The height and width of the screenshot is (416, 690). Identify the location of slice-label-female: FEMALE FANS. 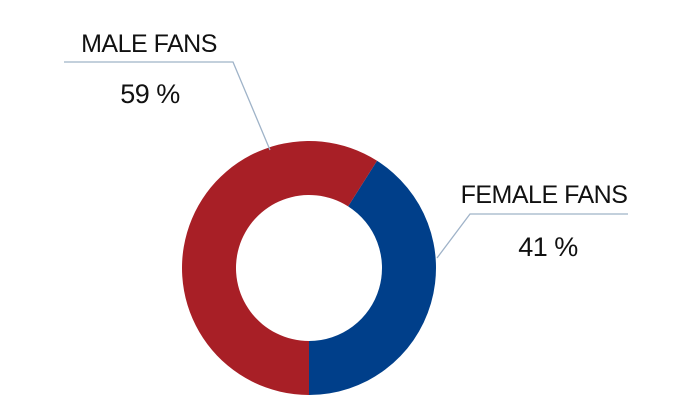
(544, 195).